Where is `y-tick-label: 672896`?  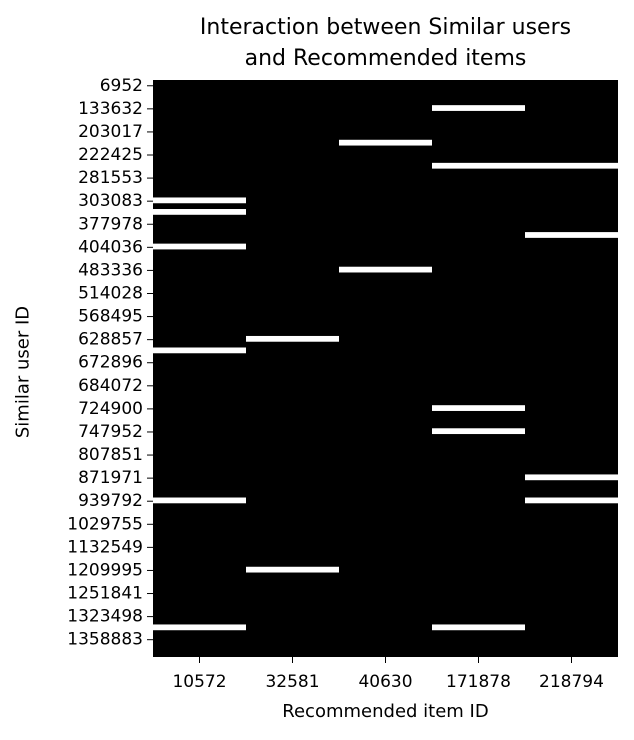 y-tick-label: 672896 is located at coordinates (110, 363).